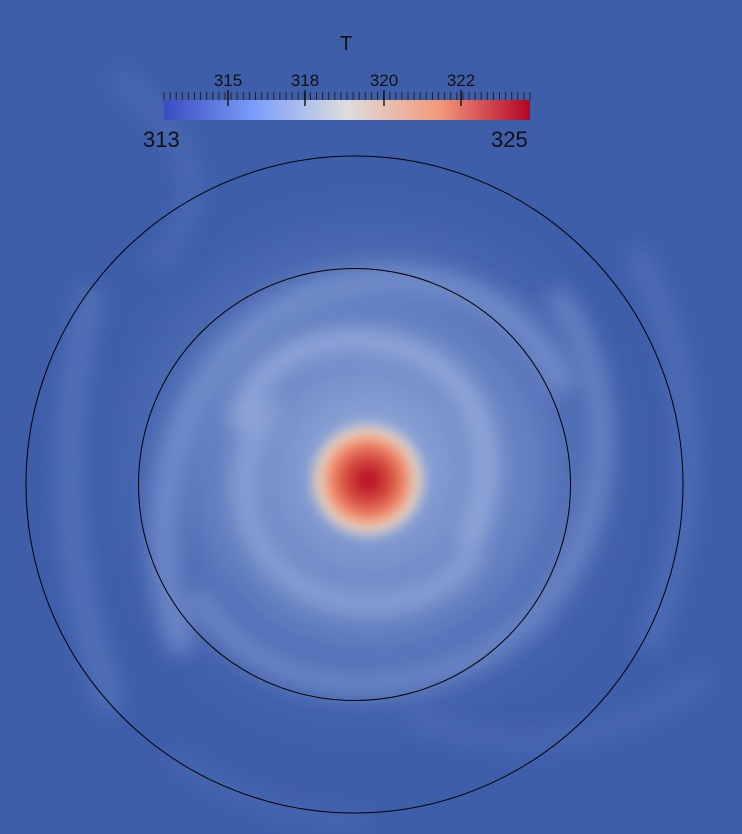 The width and height of the screenshot is (742, 834). I want to click on colorbar-title: T, so click(346, 44).